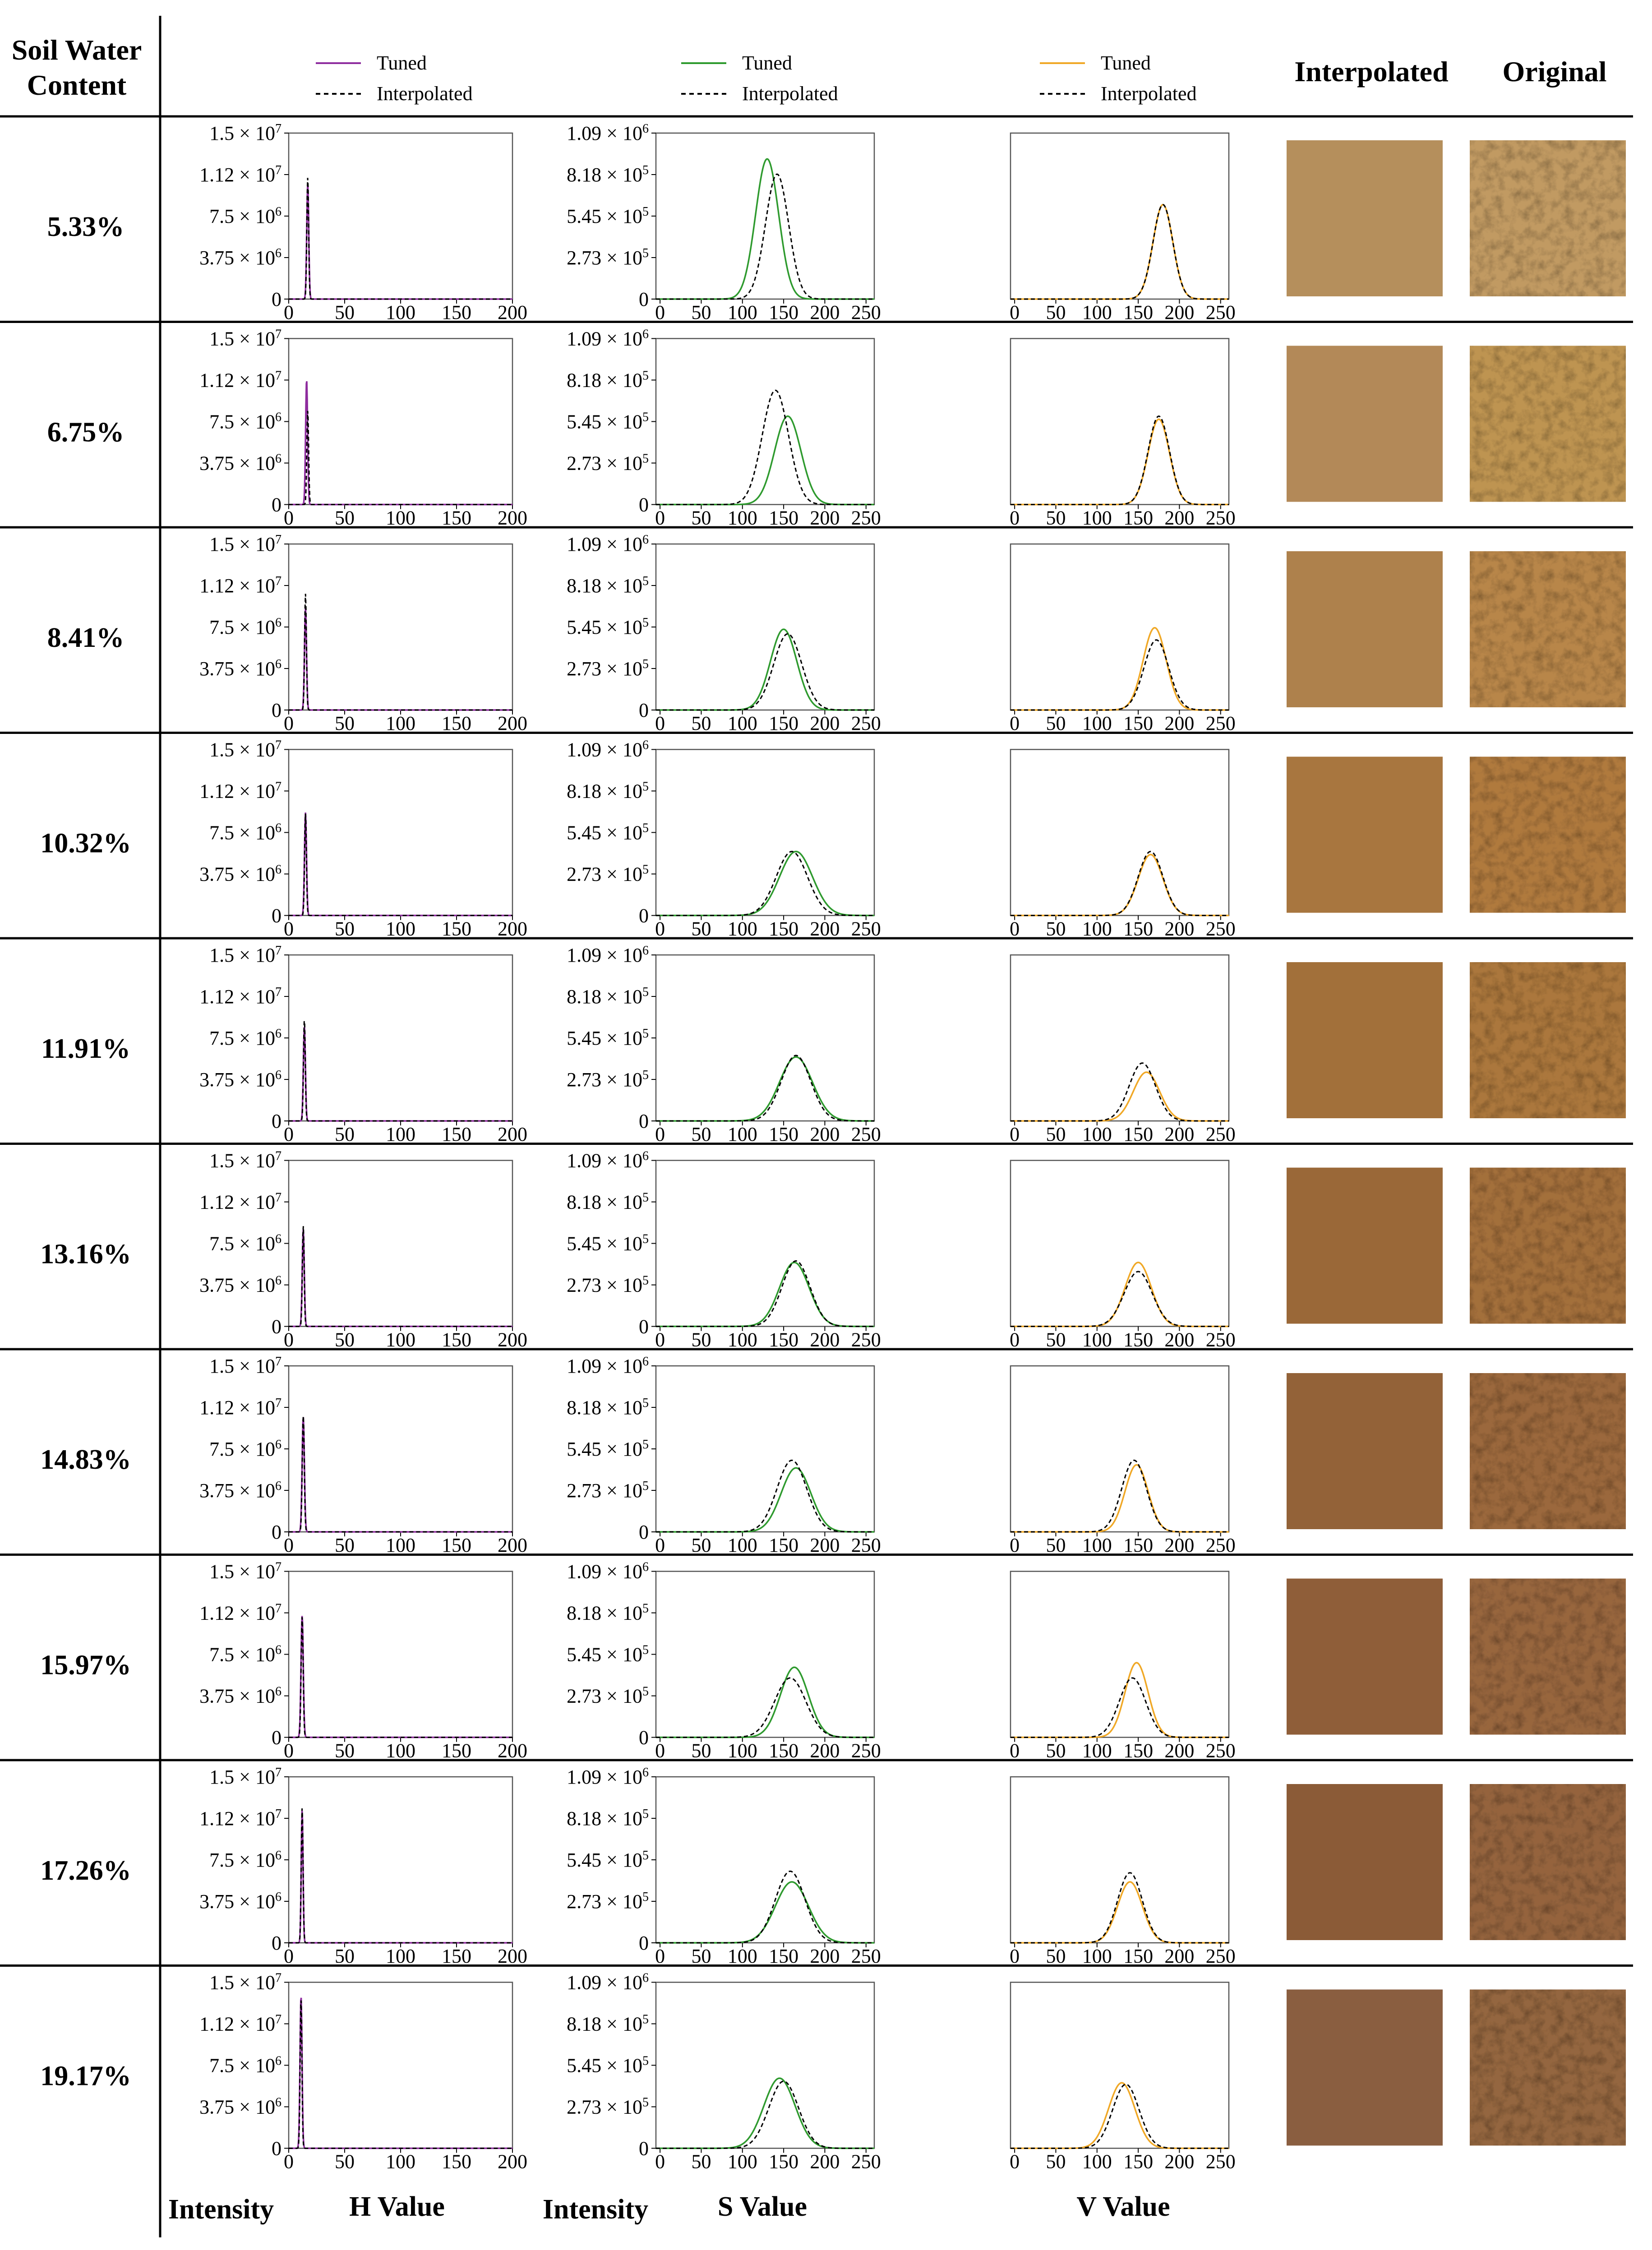  What do you see at coordinates (1371, 71) in the screenshot?
I see `interpolated-column-header: Interpolated` at bounding box center [1371, 71].